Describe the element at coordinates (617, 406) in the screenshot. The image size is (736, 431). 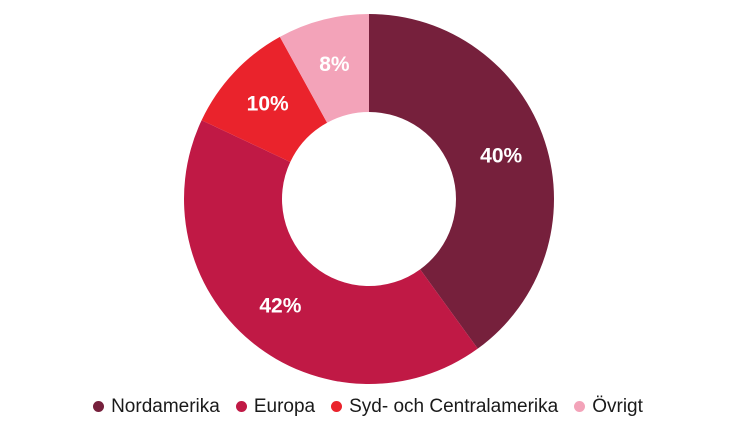
I see `legend-label-ovrigt: Övrigt` at that location.